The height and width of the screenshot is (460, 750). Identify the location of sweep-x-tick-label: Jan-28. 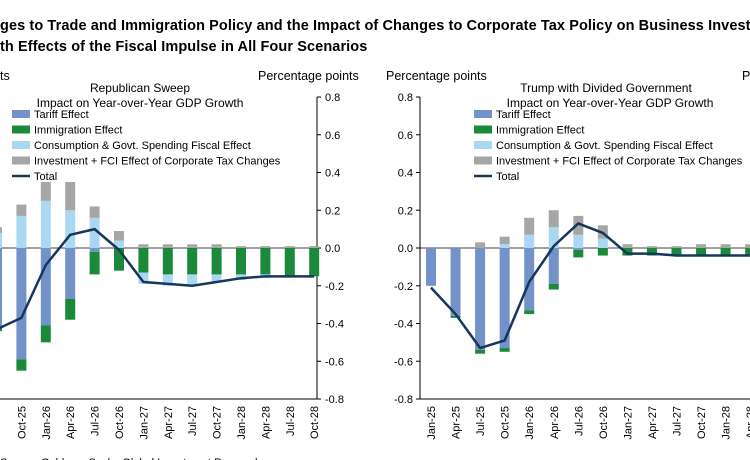
(242, 423).